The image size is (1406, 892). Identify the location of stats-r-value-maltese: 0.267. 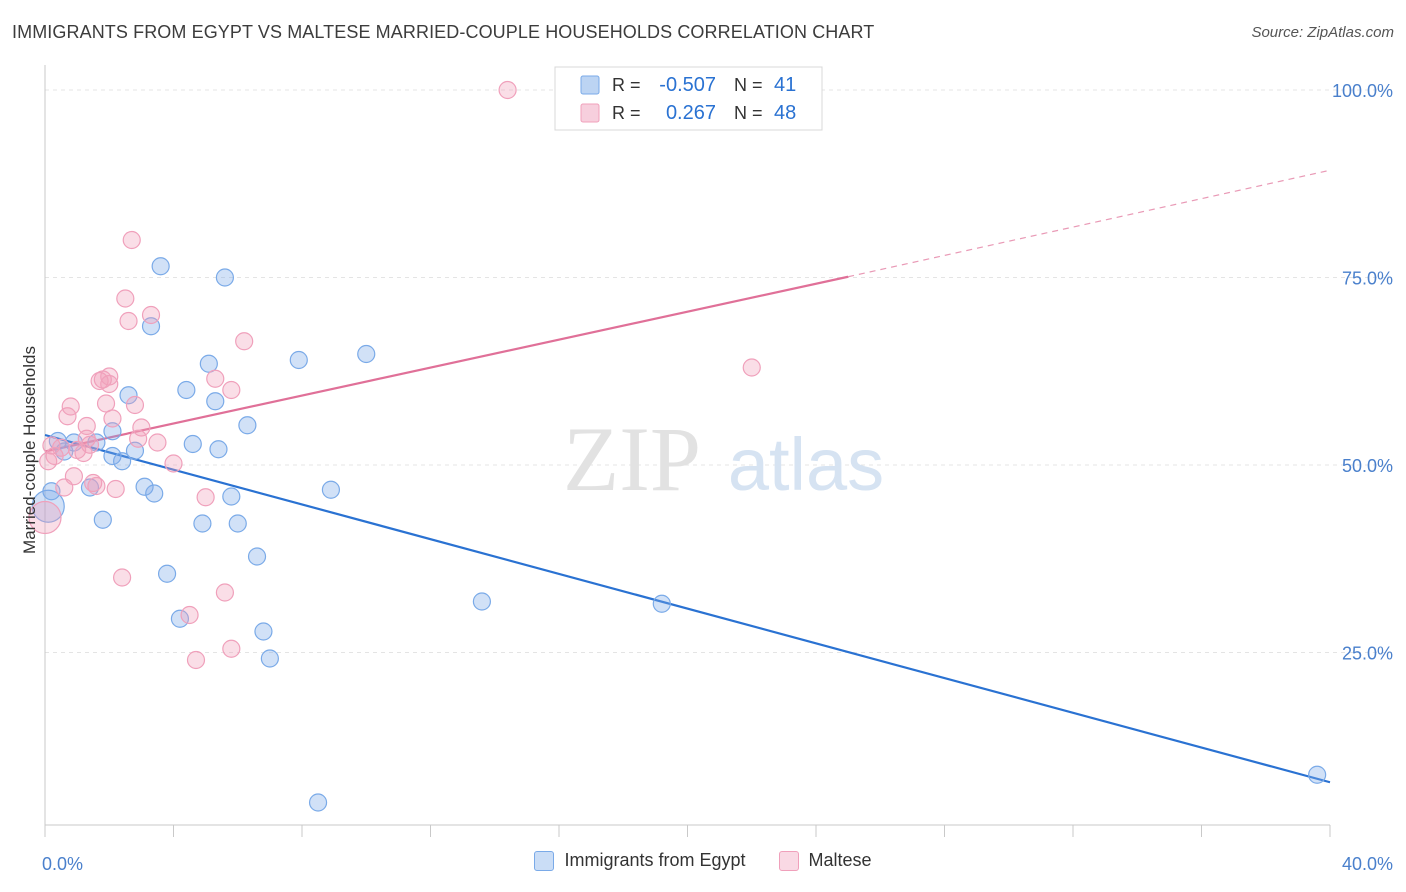
(691, 113).